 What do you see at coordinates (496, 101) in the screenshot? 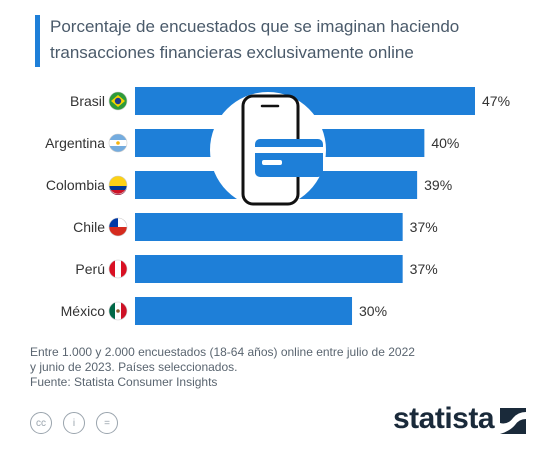
I see `value-label: 47%` at bounding box center [496, 101].